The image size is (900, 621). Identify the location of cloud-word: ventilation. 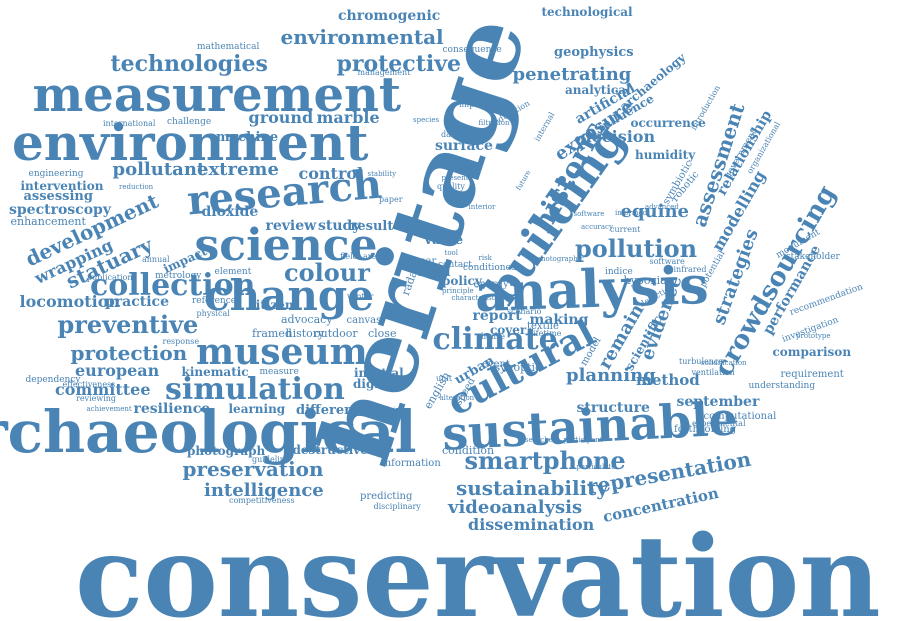
(713, 372).